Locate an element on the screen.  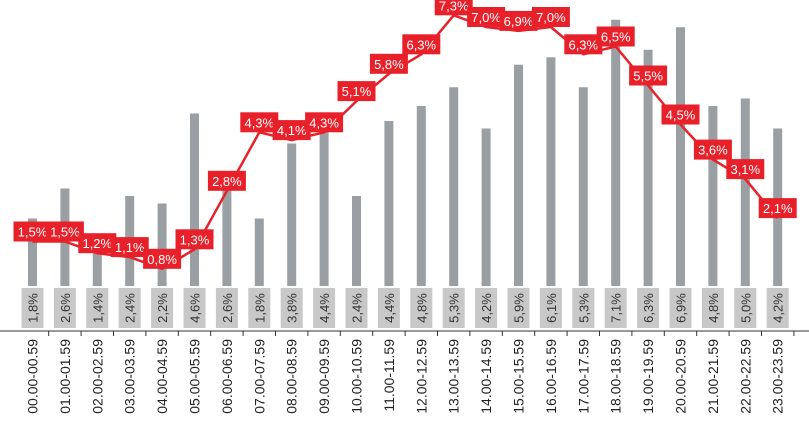
line-value-label: 0,8% is located at coordinates (162, 259).